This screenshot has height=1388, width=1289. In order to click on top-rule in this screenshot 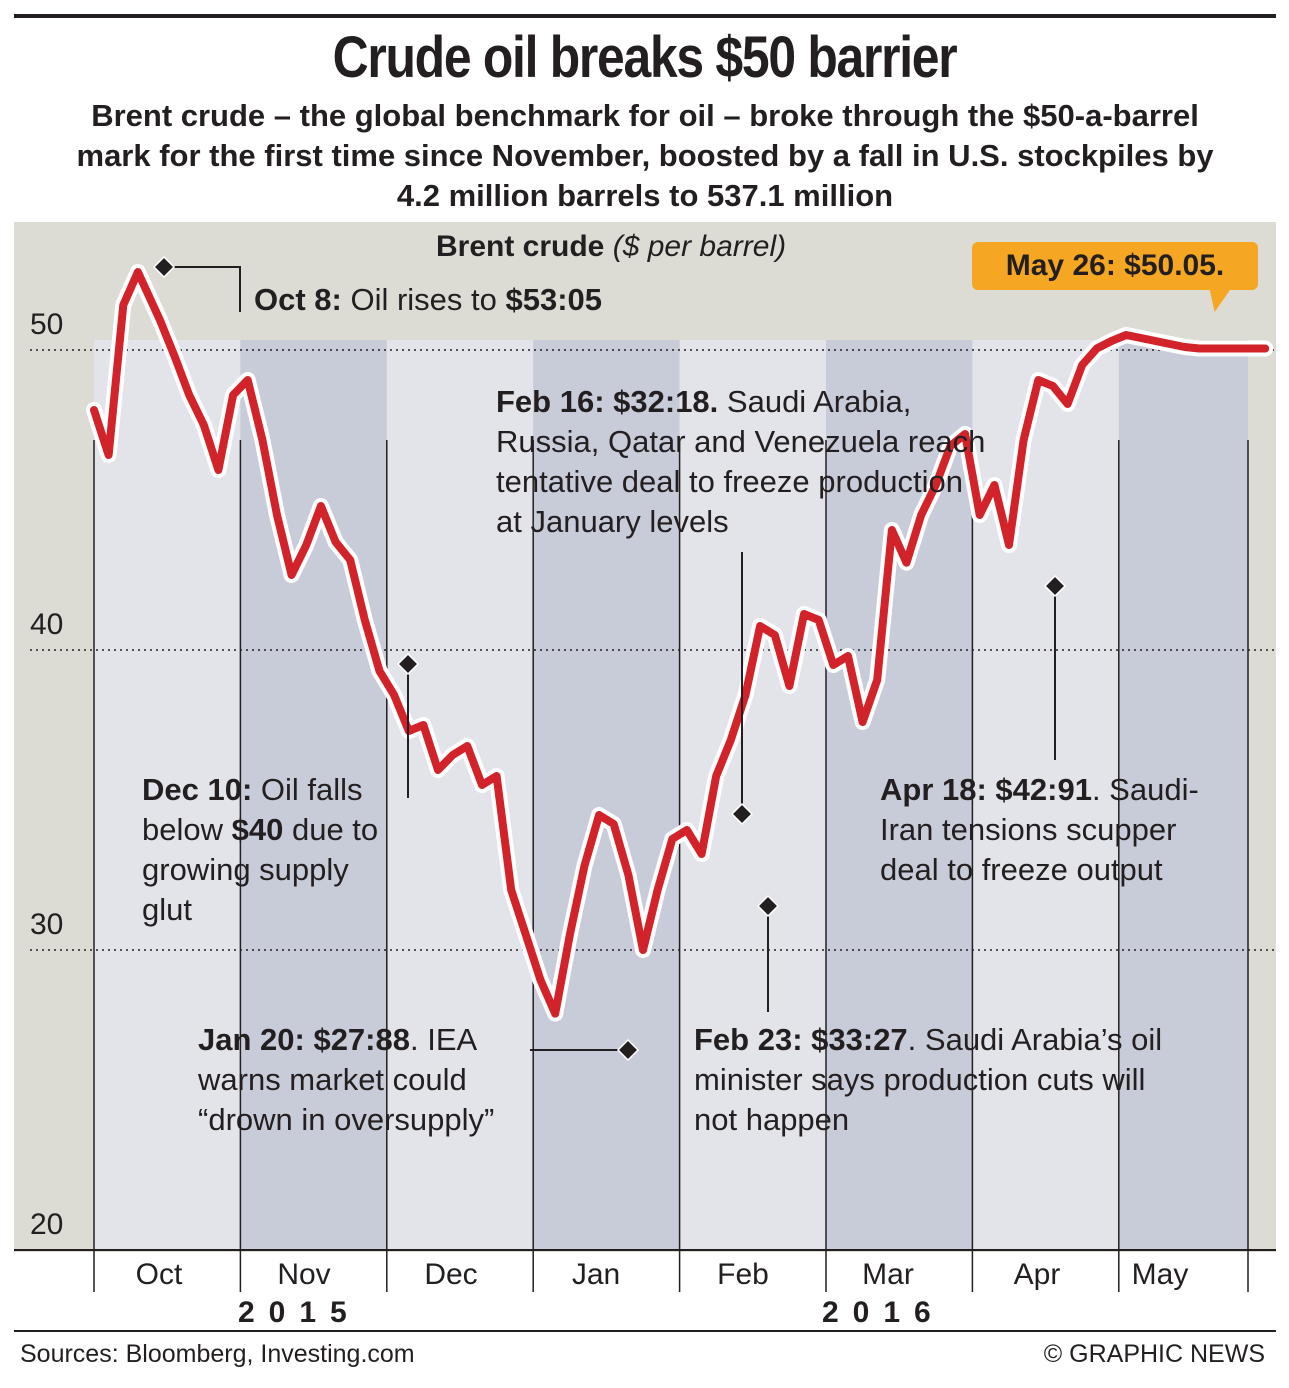, I will do `click(645, 16)`.